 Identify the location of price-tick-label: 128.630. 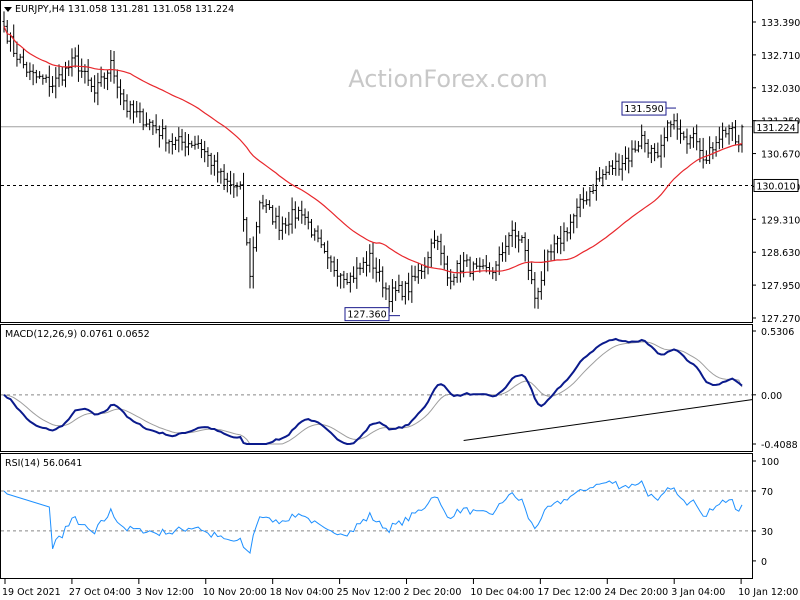
(780, 253).